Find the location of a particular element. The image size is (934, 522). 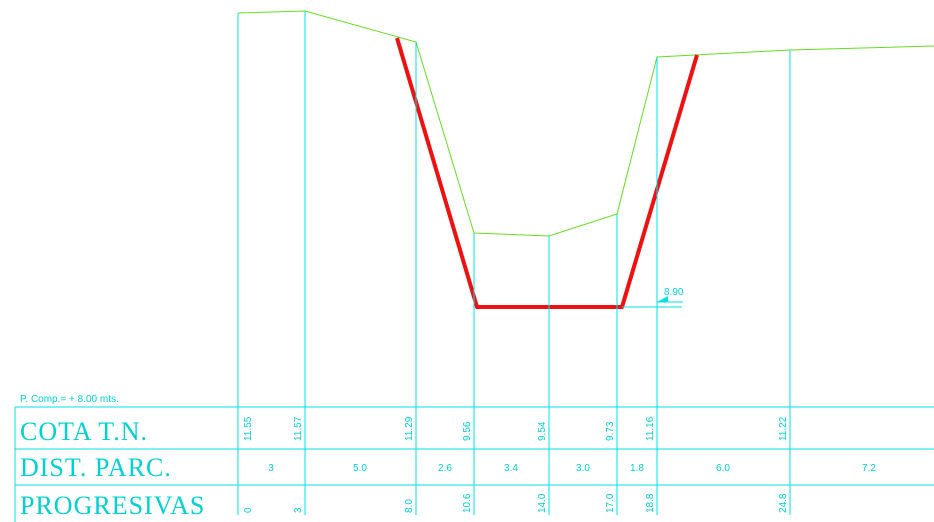

level-marker: 8.90 is located at coordinates (653, 297).